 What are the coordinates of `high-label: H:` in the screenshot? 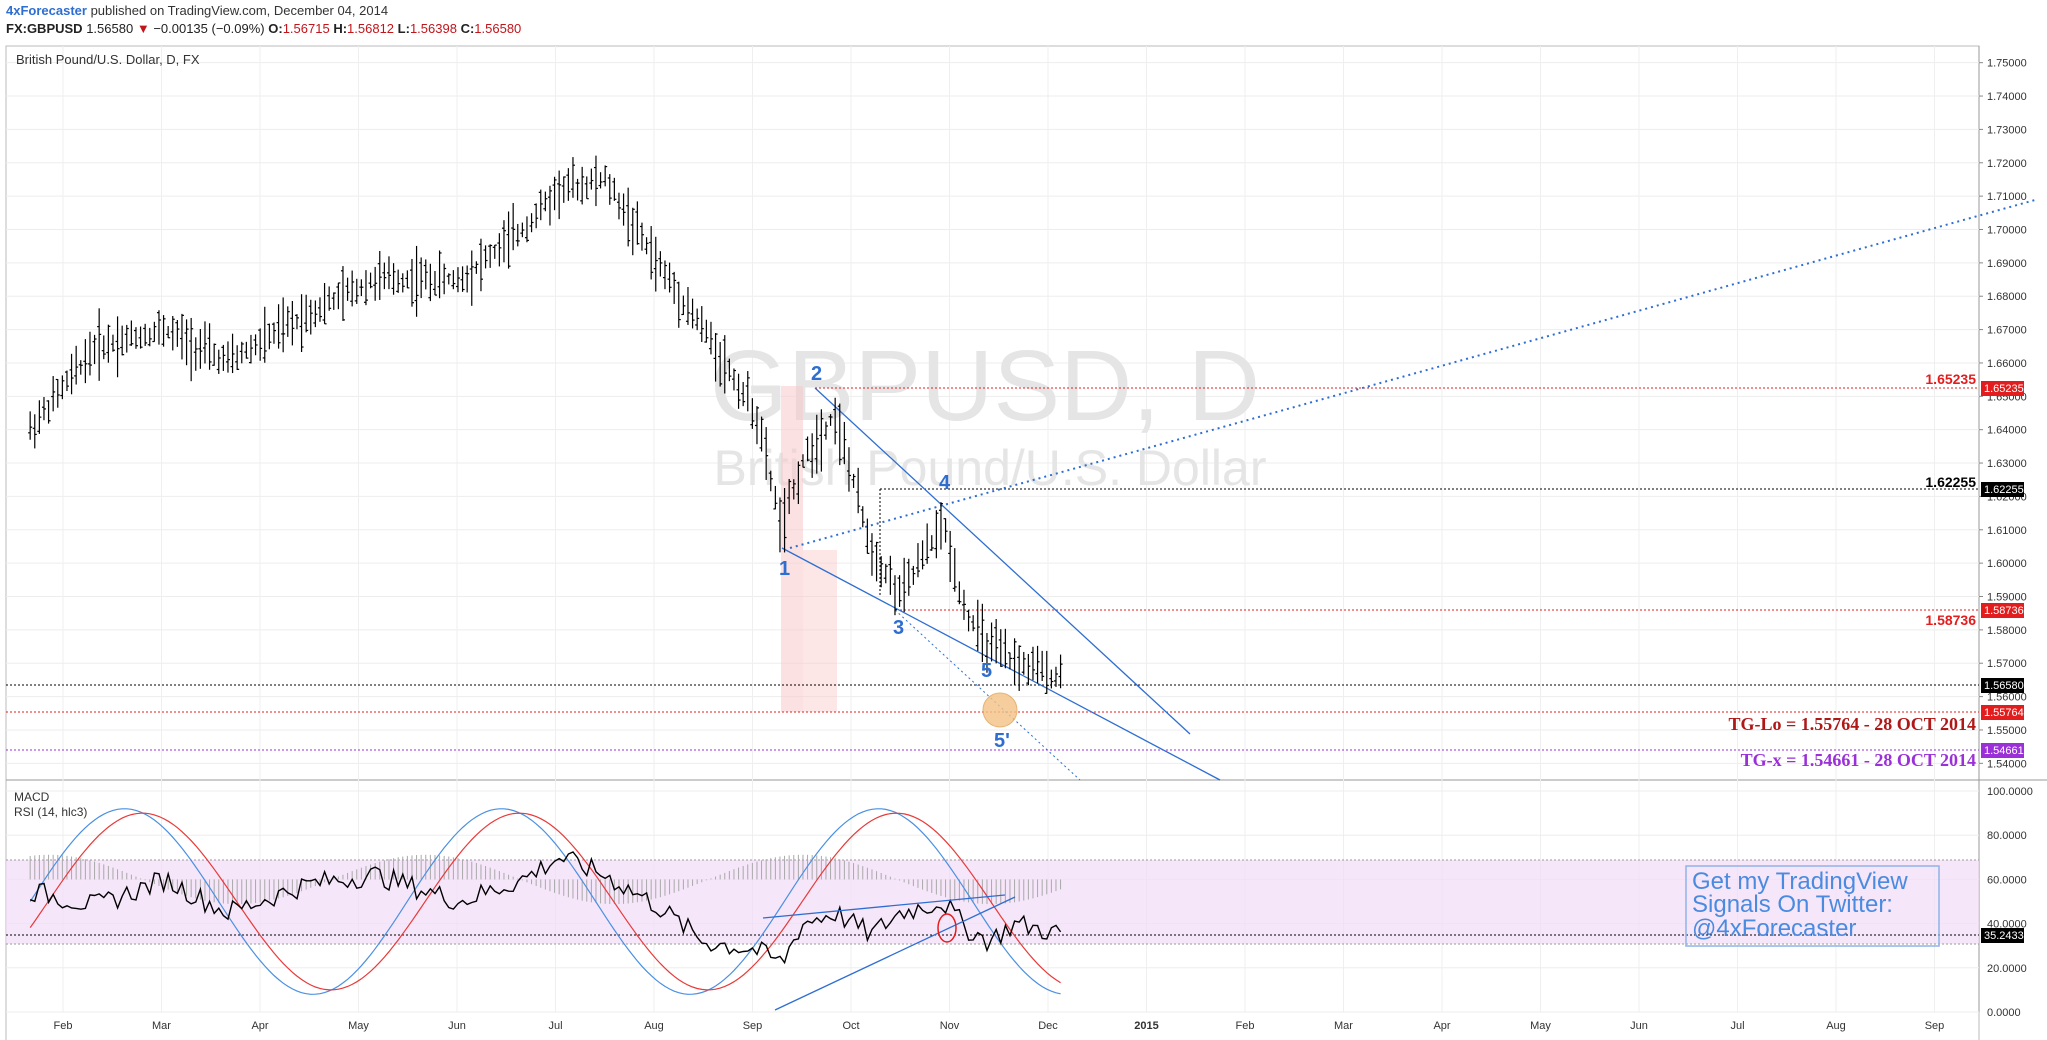 It's located at (340, 28).